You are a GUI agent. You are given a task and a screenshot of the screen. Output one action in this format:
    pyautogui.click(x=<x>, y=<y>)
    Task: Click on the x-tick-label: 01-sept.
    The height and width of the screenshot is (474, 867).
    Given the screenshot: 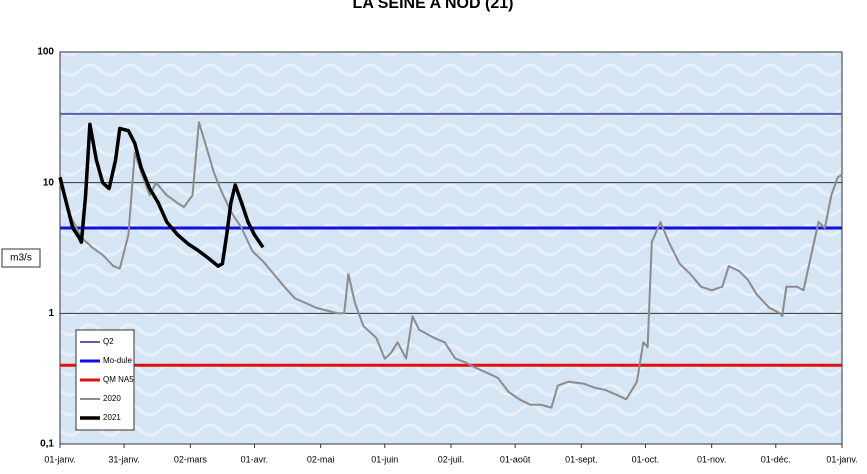 What is the action you would take?
    pyautogui.click(x=581, y=459)
    